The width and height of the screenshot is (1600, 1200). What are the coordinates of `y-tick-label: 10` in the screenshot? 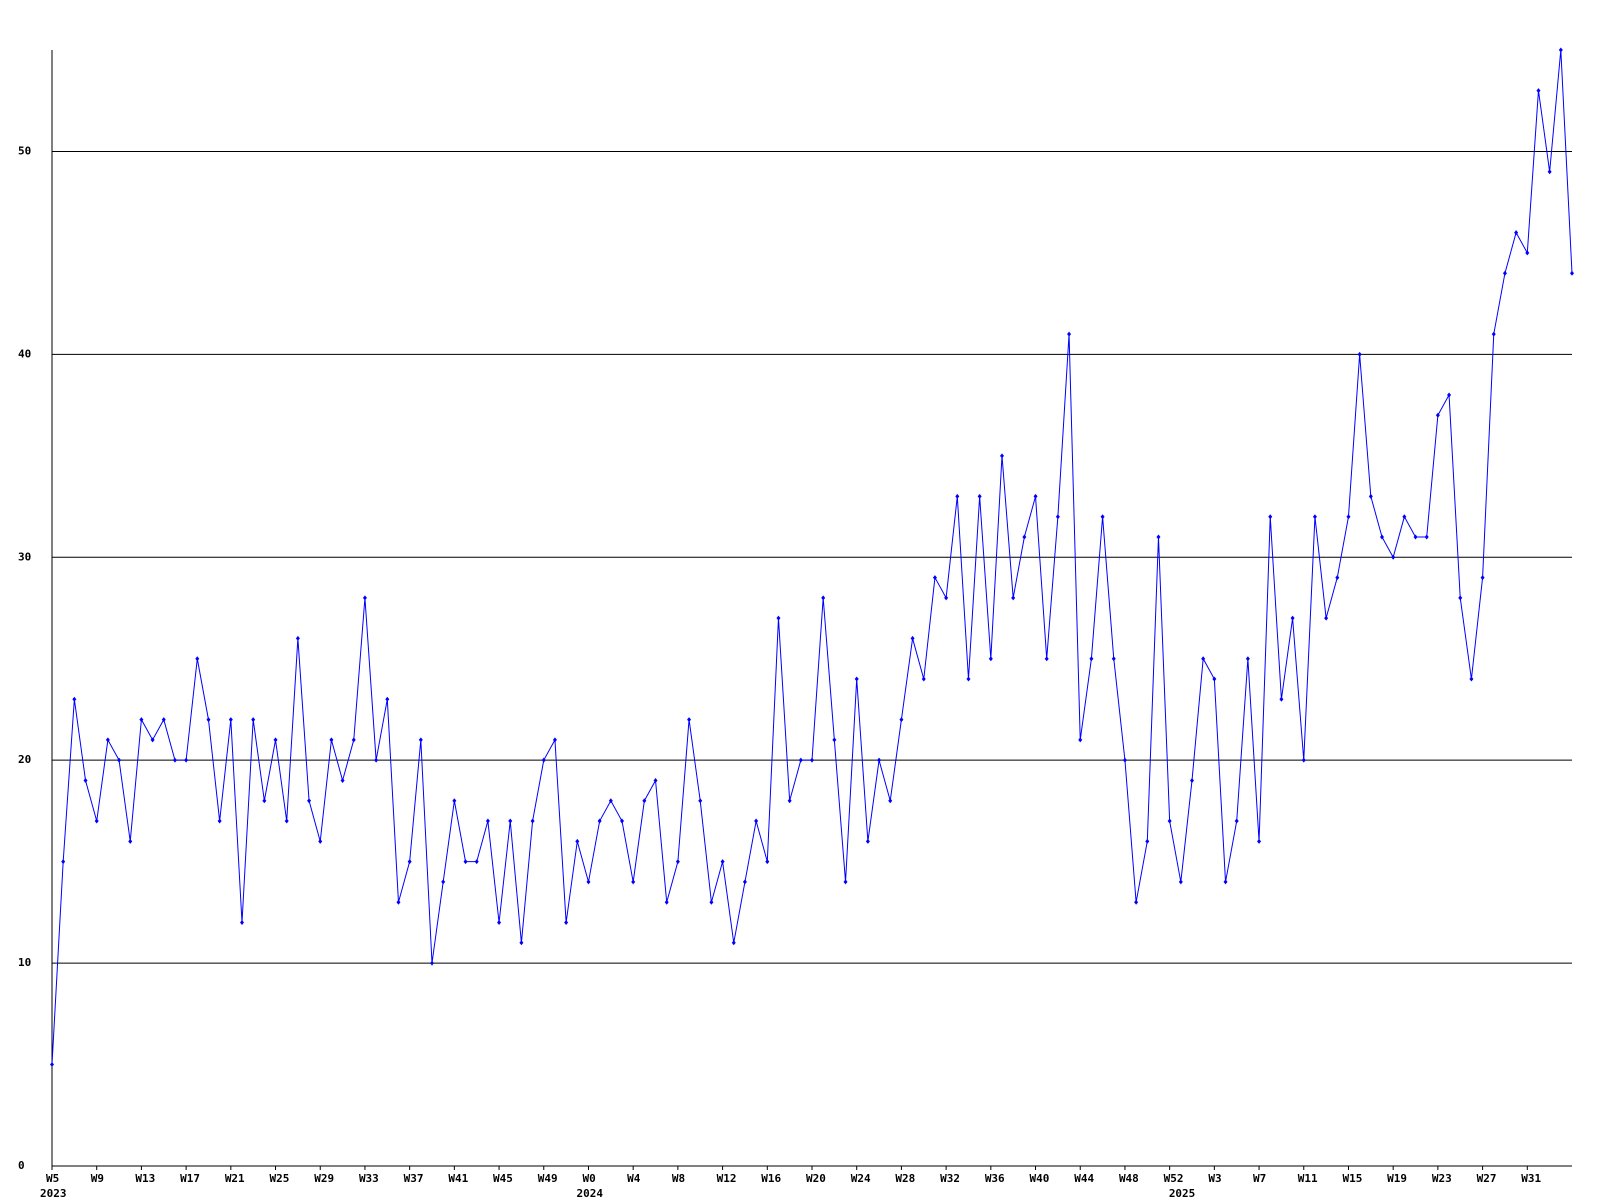 It's located at (24, 962).